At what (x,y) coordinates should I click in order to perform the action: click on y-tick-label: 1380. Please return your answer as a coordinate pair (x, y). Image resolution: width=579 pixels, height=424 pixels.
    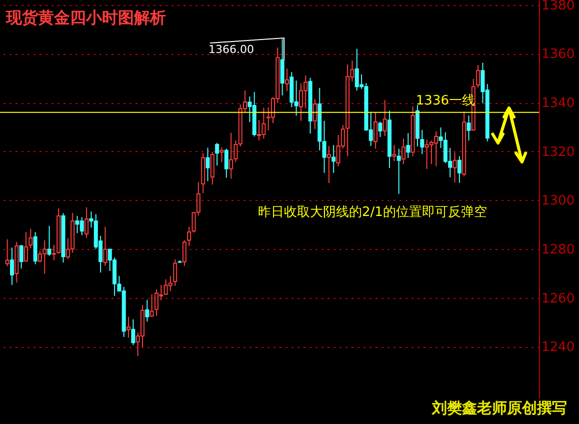
    Looking at the image, I should click on (558, 7).